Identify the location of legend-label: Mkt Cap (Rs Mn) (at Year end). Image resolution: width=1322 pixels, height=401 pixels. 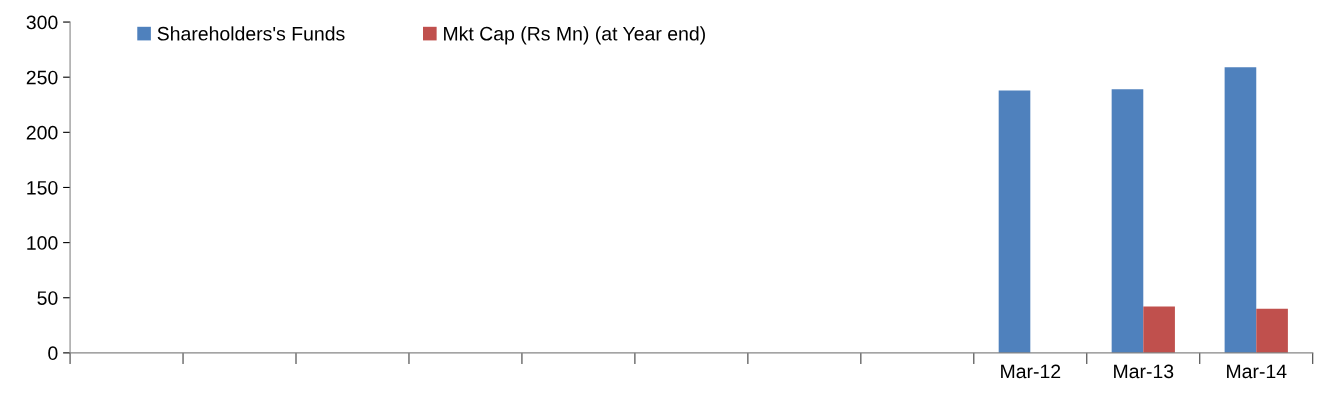
(574, 35).